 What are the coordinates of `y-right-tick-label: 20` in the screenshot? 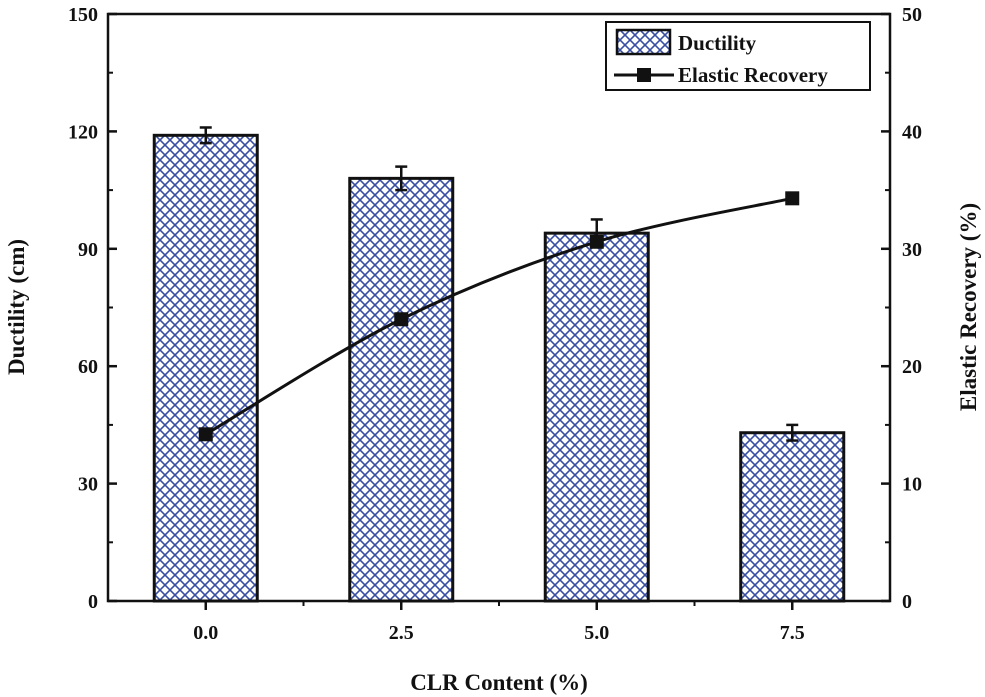 It's located at (912, 367).